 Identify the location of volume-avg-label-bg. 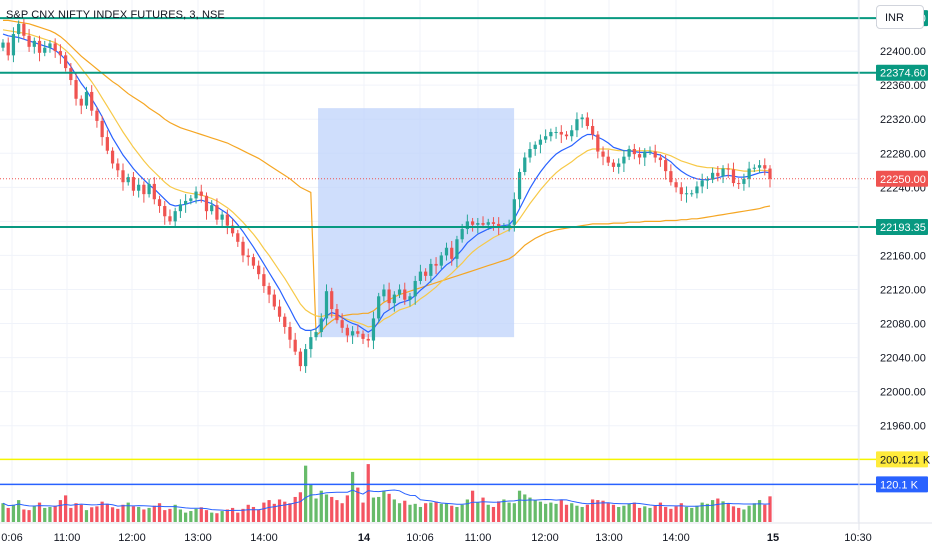
(902, 484).